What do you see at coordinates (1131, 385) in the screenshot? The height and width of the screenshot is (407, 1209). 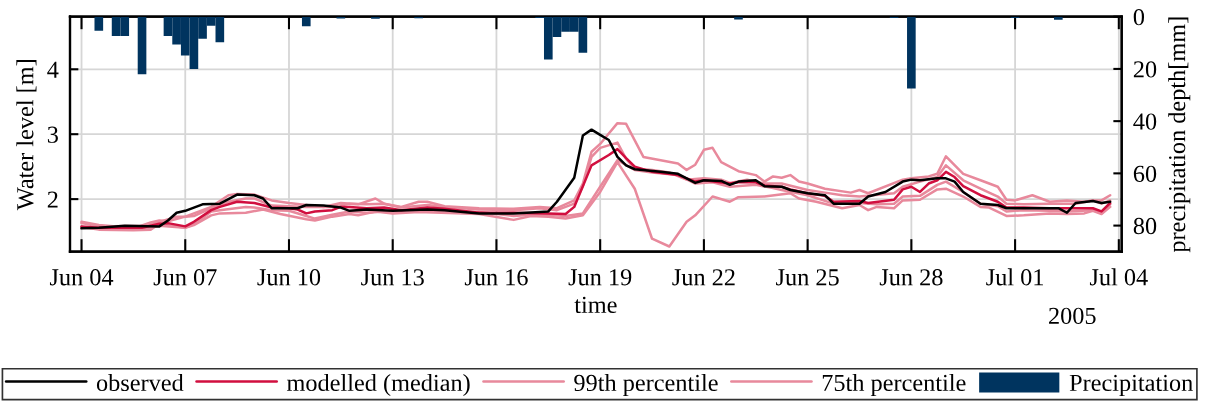 I see `legend-label: Precipitation` at bounding box center [1131, 385].